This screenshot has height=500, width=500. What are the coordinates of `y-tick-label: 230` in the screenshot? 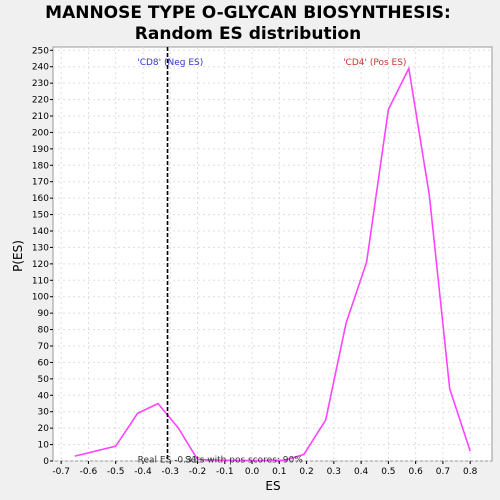 It's located at (40, 84).